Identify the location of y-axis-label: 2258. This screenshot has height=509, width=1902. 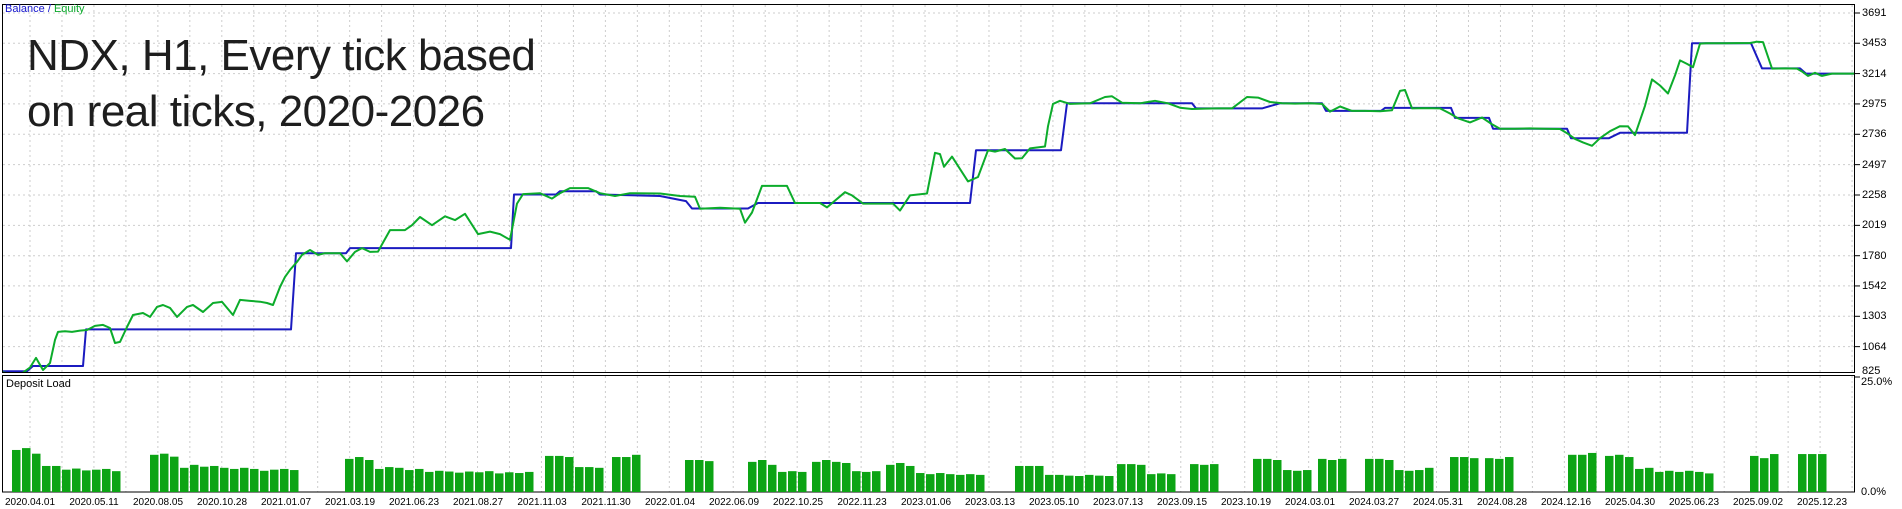
(1874, 195).